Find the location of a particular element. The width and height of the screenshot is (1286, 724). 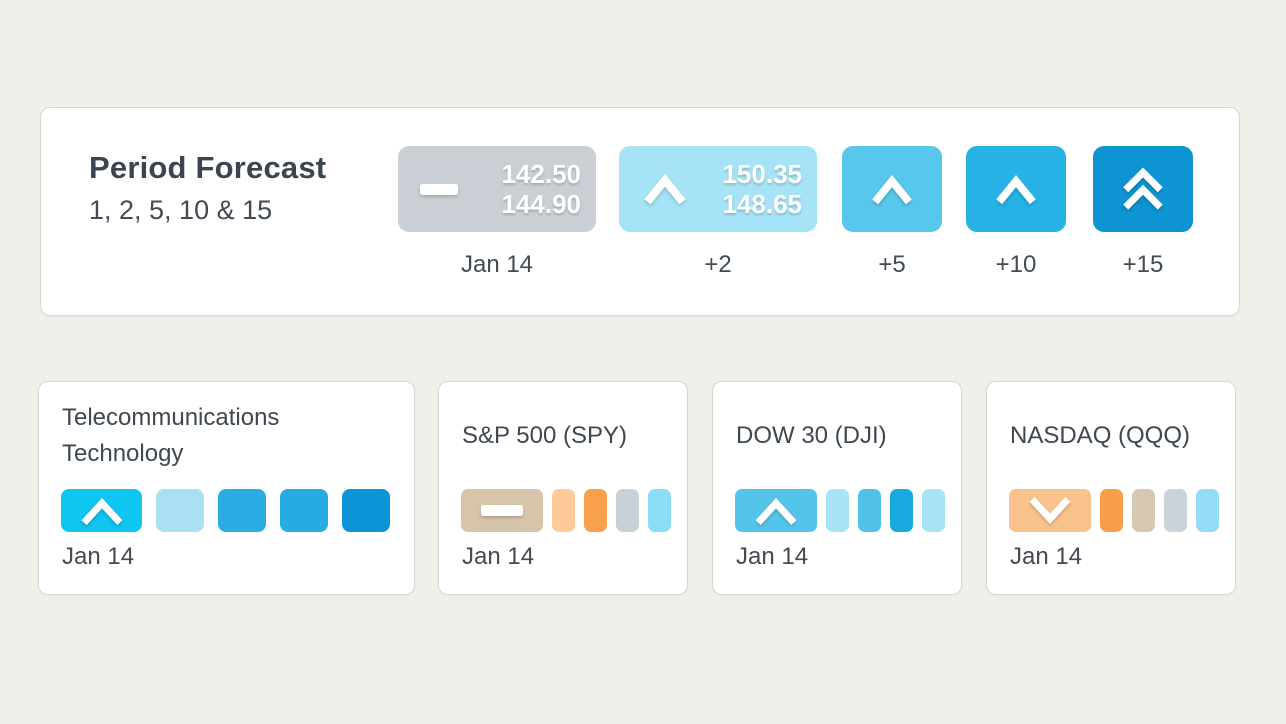

chevron-down-icon is located at coordinates (1050, 510).